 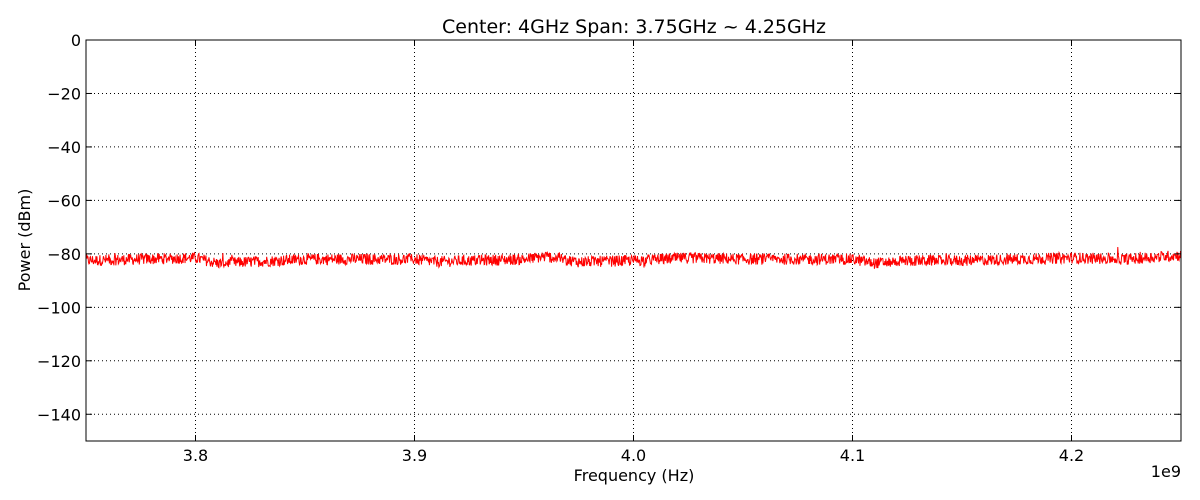 What do you see at coordinates (634, 475) in the screenshot?
I see `x-axis-label: Frequency (Hz)` at bounding box center [634, 475].